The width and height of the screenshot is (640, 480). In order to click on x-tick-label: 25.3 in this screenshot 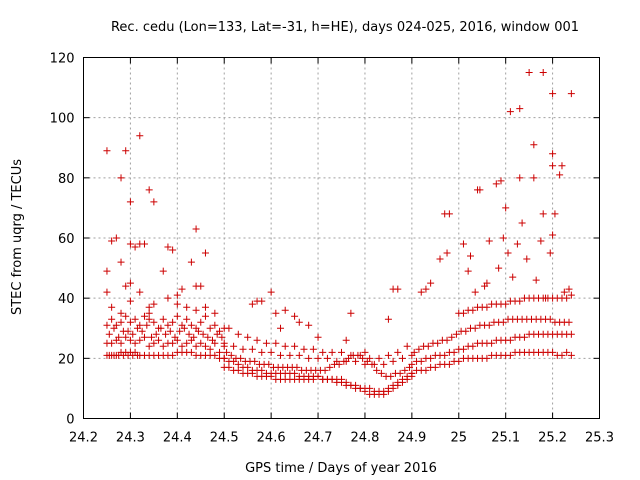, I will do `click(599, 438)`.